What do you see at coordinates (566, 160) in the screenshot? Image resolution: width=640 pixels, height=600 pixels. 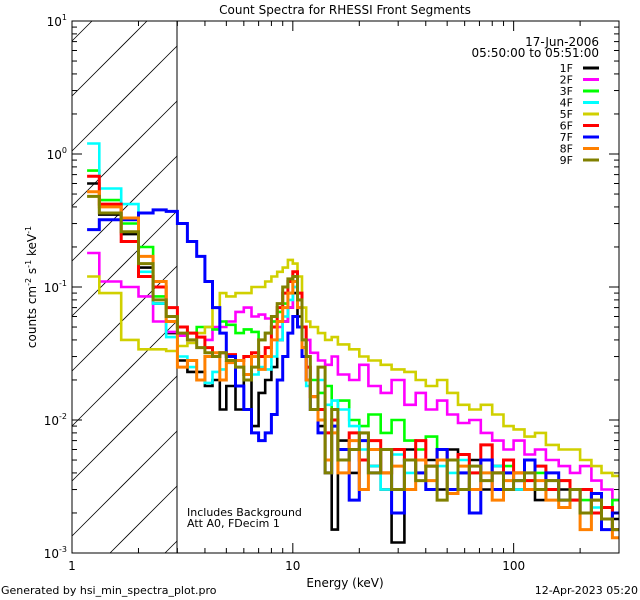 I see `legend-label-9F: 9F` at bounding box center [566, 160].